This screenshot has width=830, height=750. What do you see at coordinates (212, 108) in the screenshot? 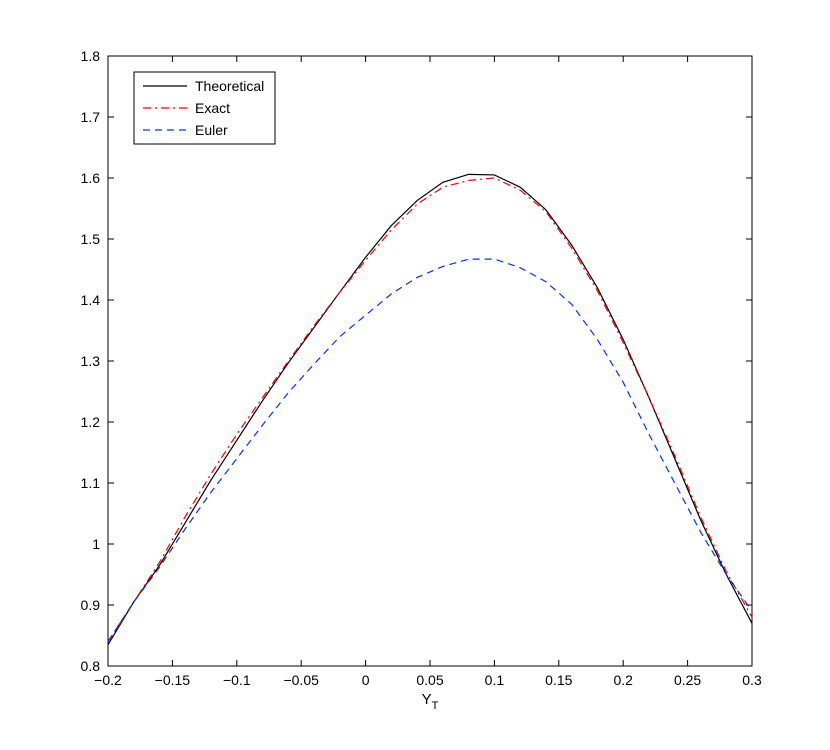
I see `legend-label: Exact` at bounding box center [212, 108].